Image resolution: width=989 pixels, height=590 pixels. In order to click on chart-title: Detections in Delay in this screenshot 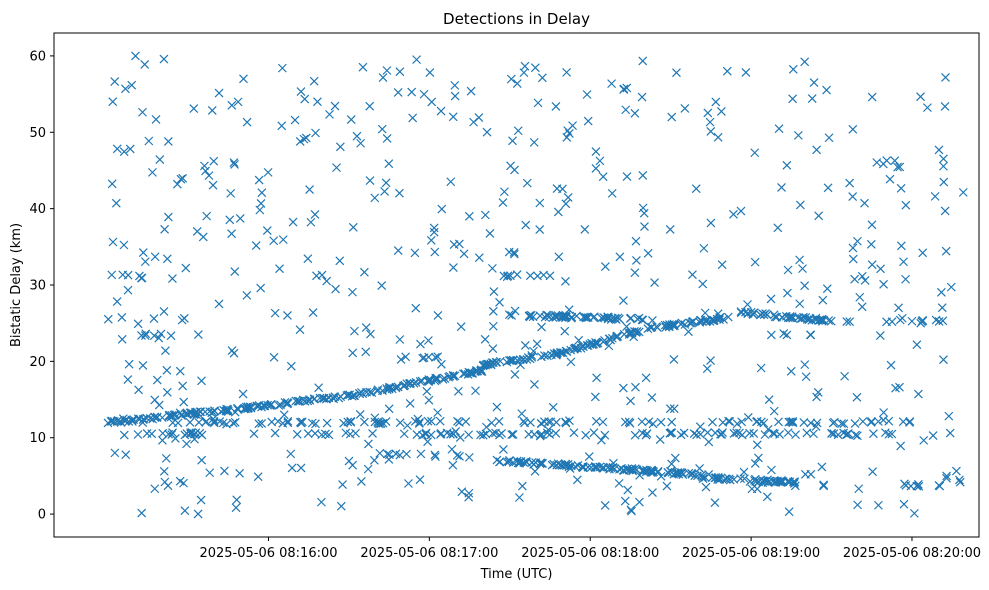, I will do `click(516, 19)`.